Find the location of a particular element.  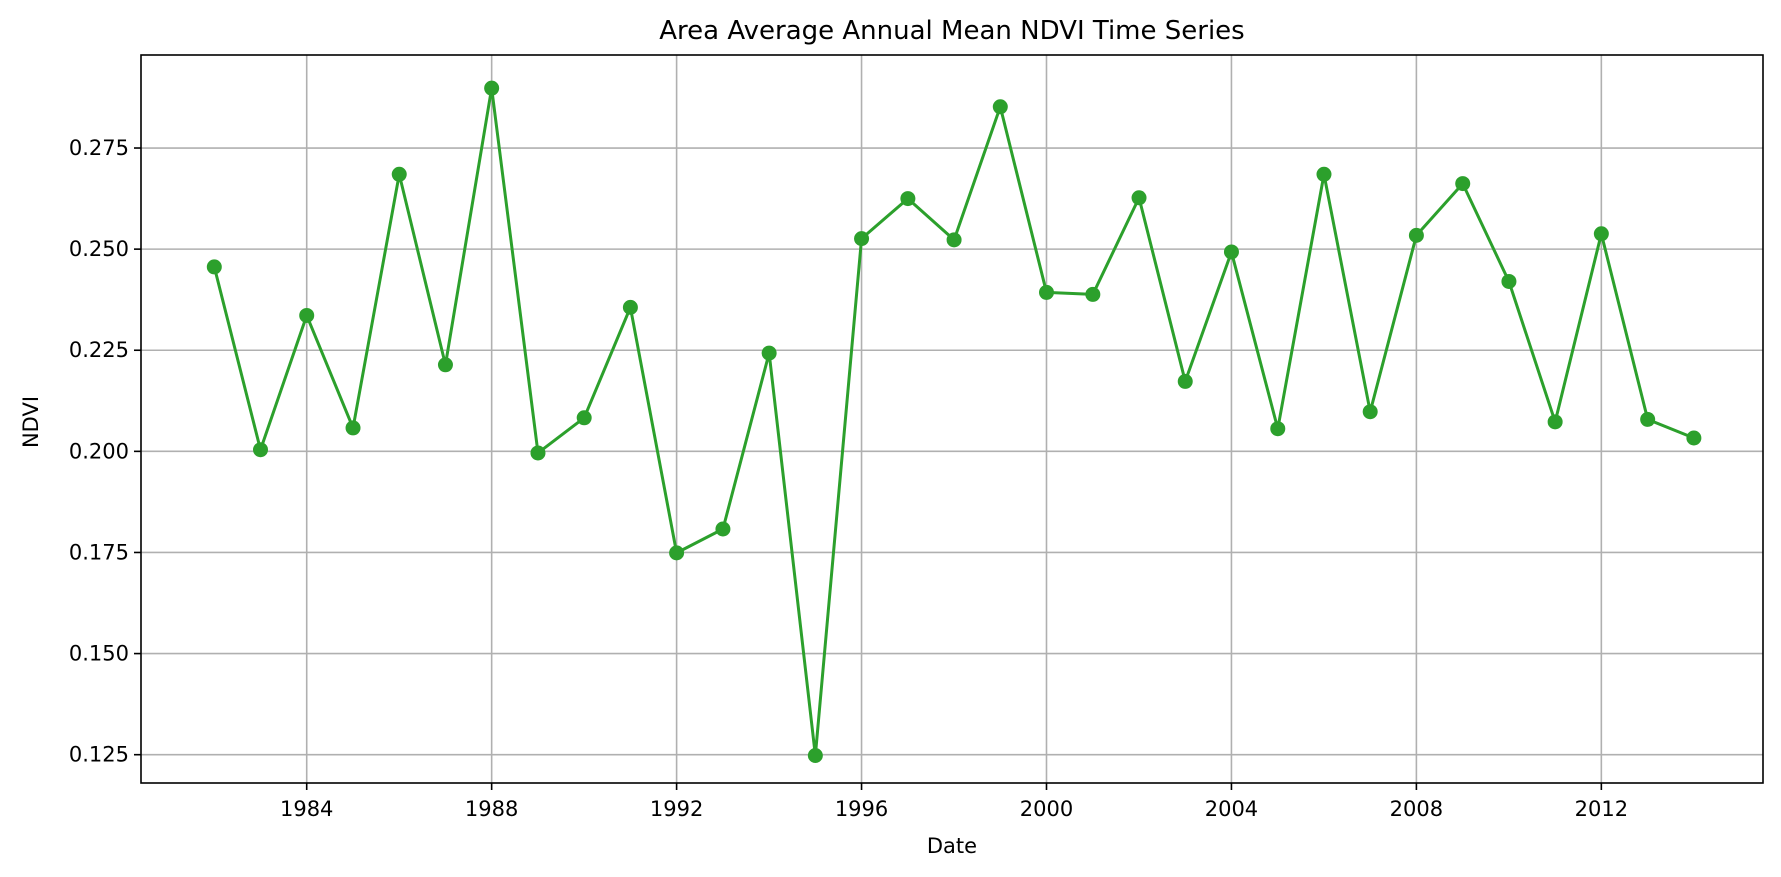

y-tick-label: 0.250 is located at coordinates (99, 249).